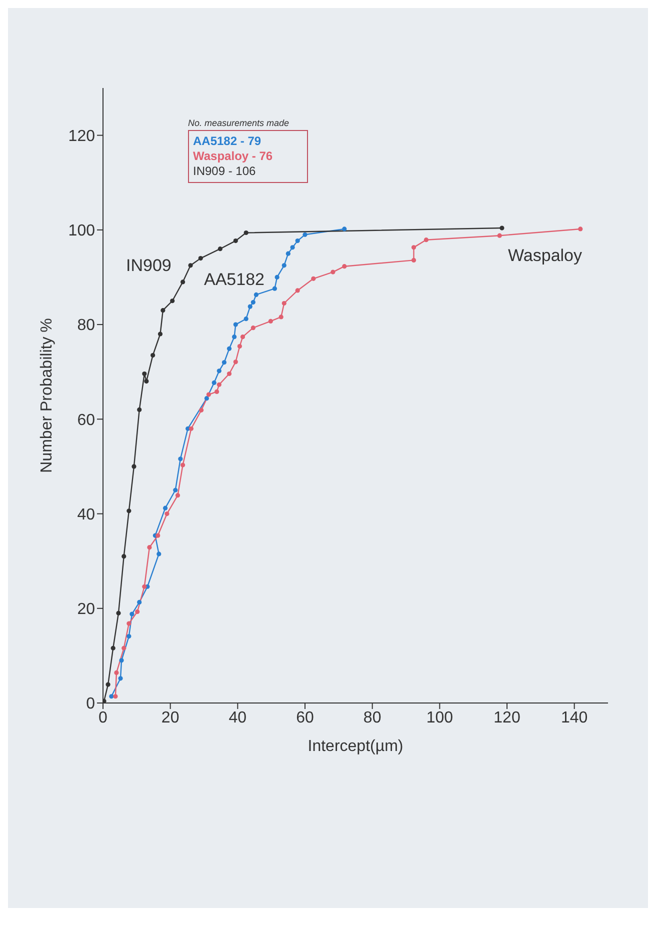  Describe the element at coordinates (225, 171) in the screenshot. I see `text: IN909 - 106` at that location.